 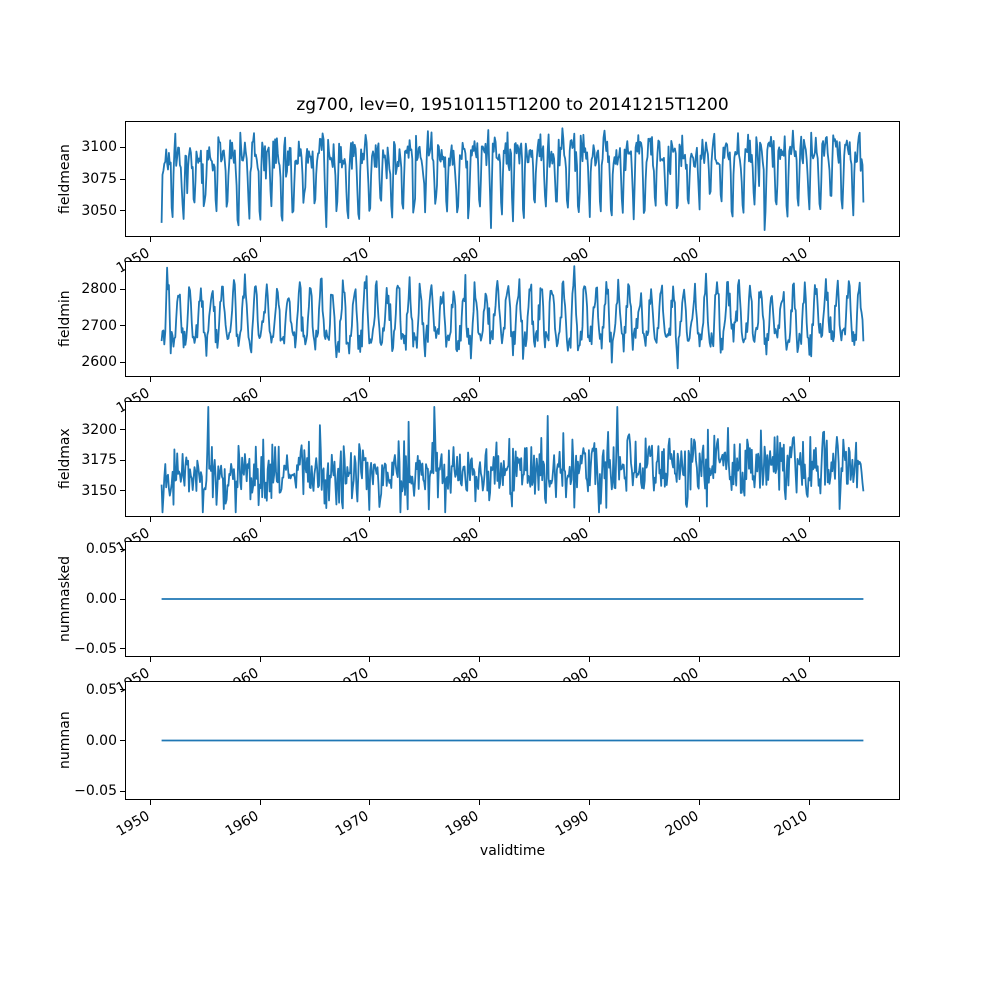 What do you see at coordinates (512, 460) in the screenshot?
I see `line-series-fieldmax` at bounding box center [512, 460].